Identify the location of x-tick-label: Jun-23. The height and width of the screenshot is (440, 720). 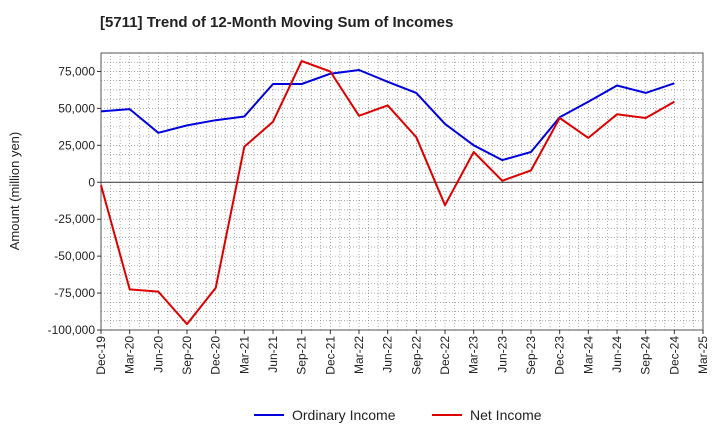
(502, 354).